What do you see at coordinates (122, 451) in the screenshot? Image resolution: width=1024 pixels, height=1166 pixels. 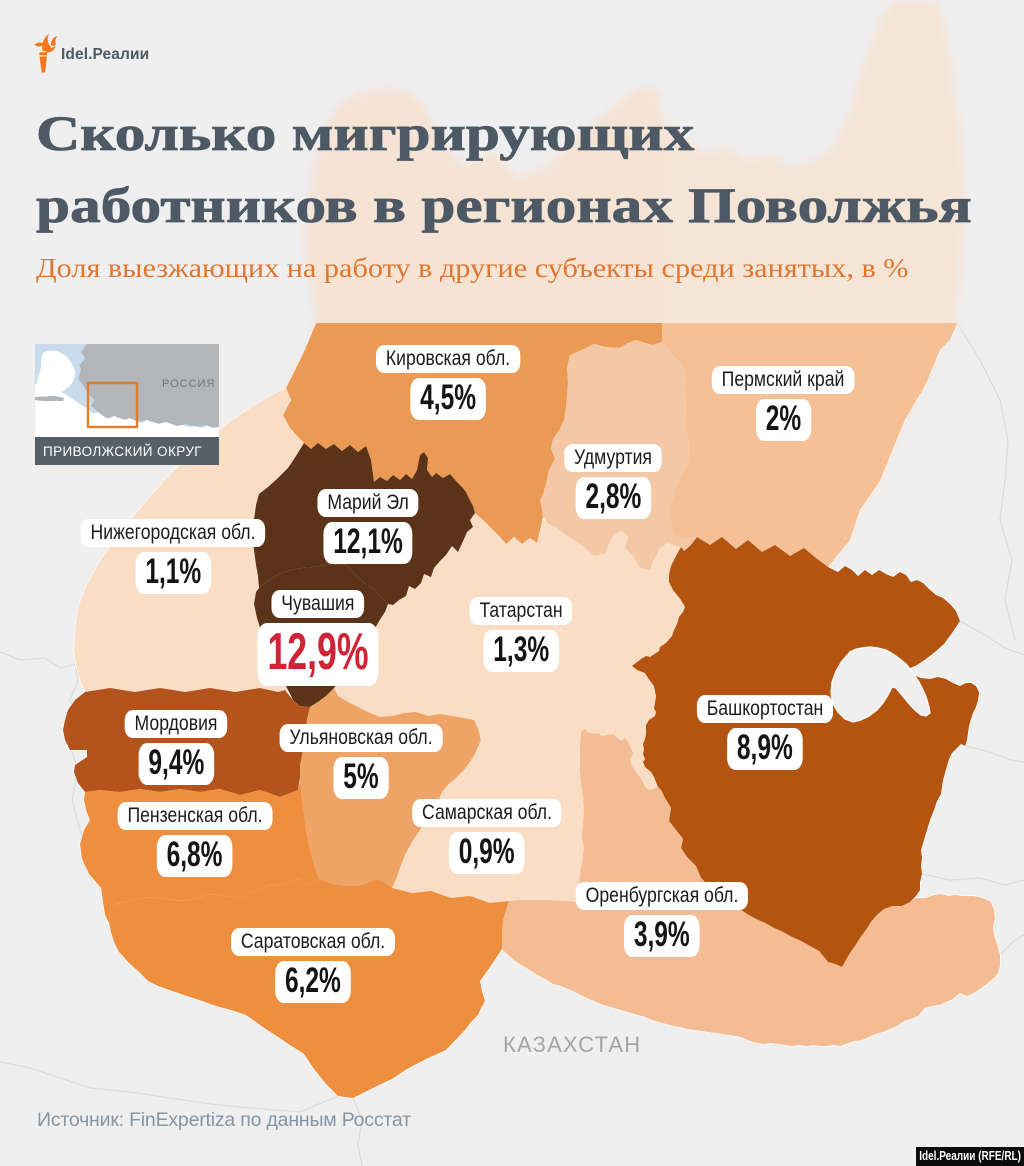 I see `svg-text: ПРИВОЛЖСКИЙ ОКРУГ` at bounding box center [122, 451].